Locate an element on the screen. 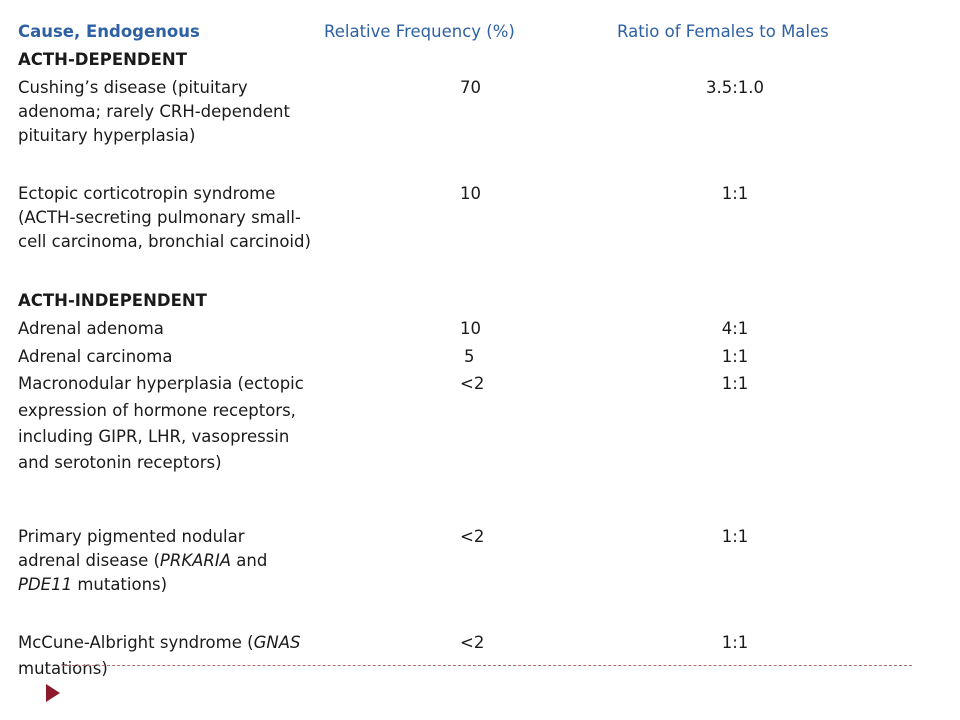  frequency-adrenal-carcinoma: 5 is located at coordinates (469, 356).